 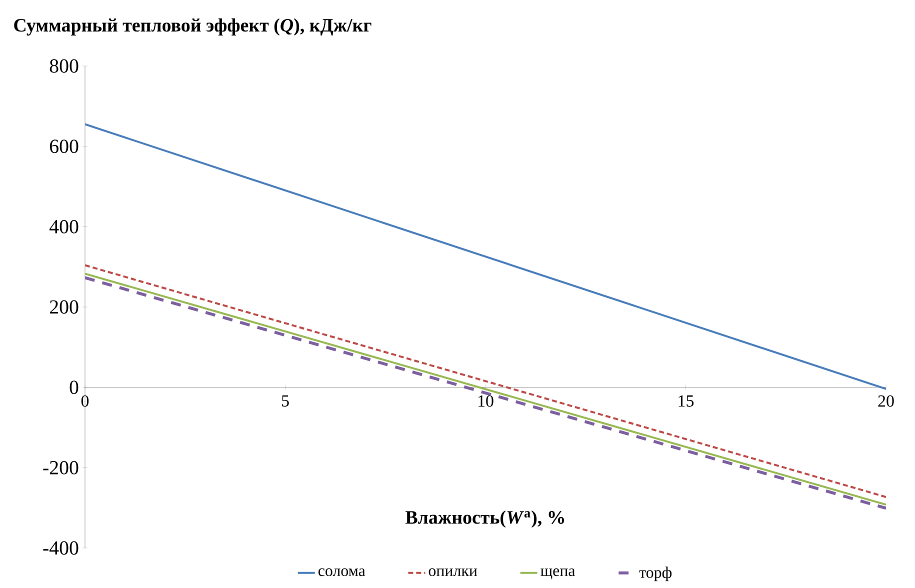 I want to click on y-tick-label: -200, so click(x=60, y=467).